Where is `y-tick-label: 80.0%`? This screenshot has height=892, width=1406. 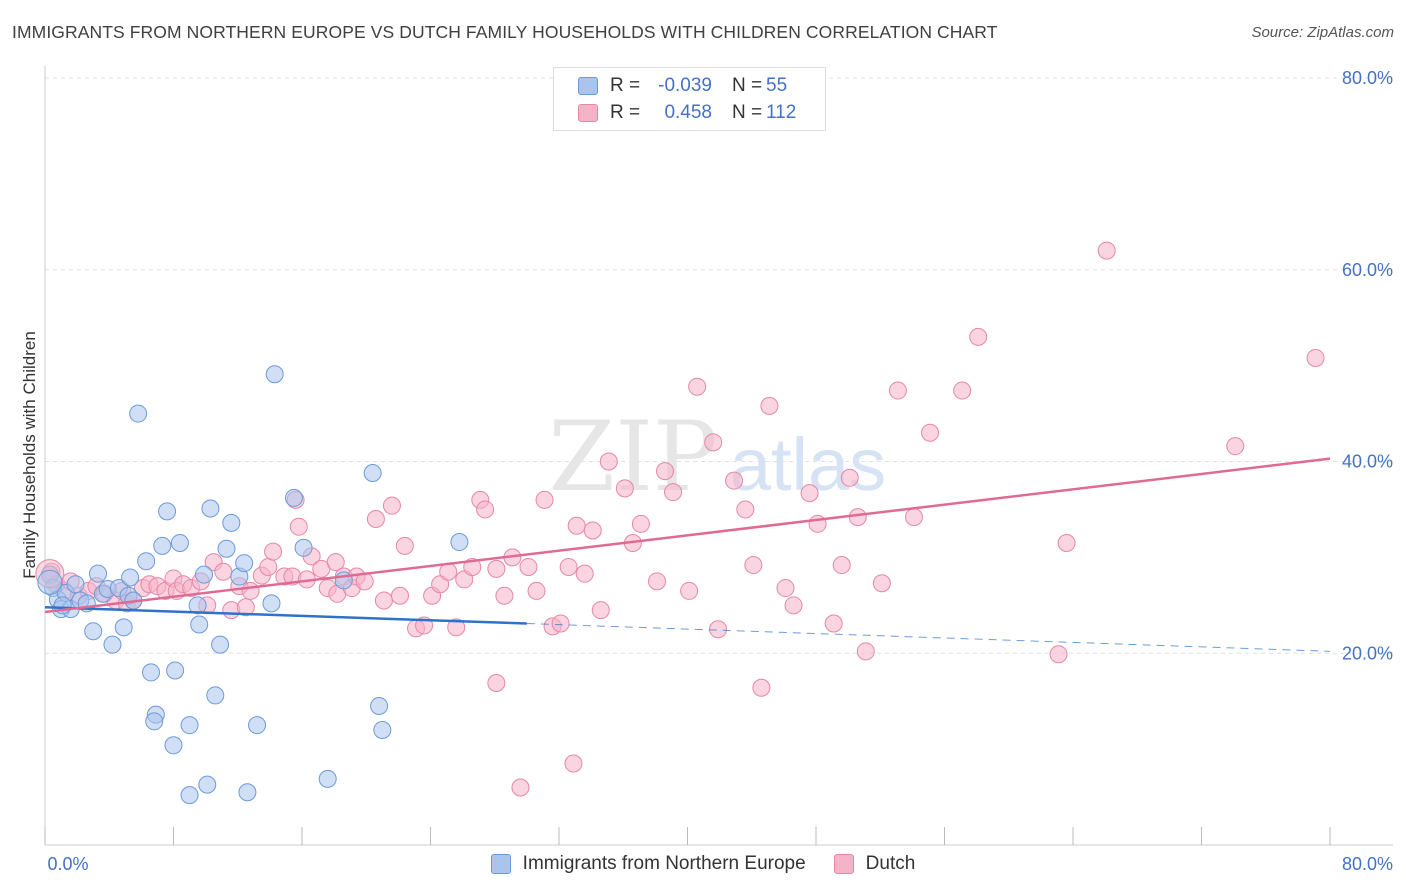 y-tick-label: 80.0% is located at coordinates (1367, 78).